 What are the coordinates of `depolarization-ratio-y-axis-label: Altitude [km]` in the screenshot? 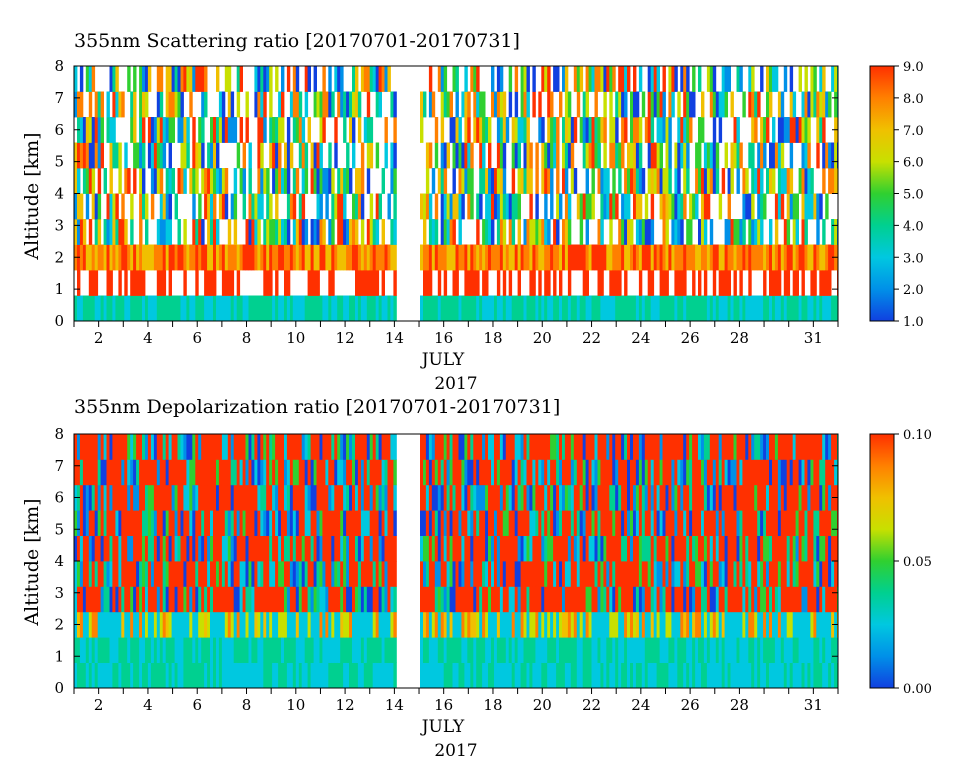 It's located at (32, 562).